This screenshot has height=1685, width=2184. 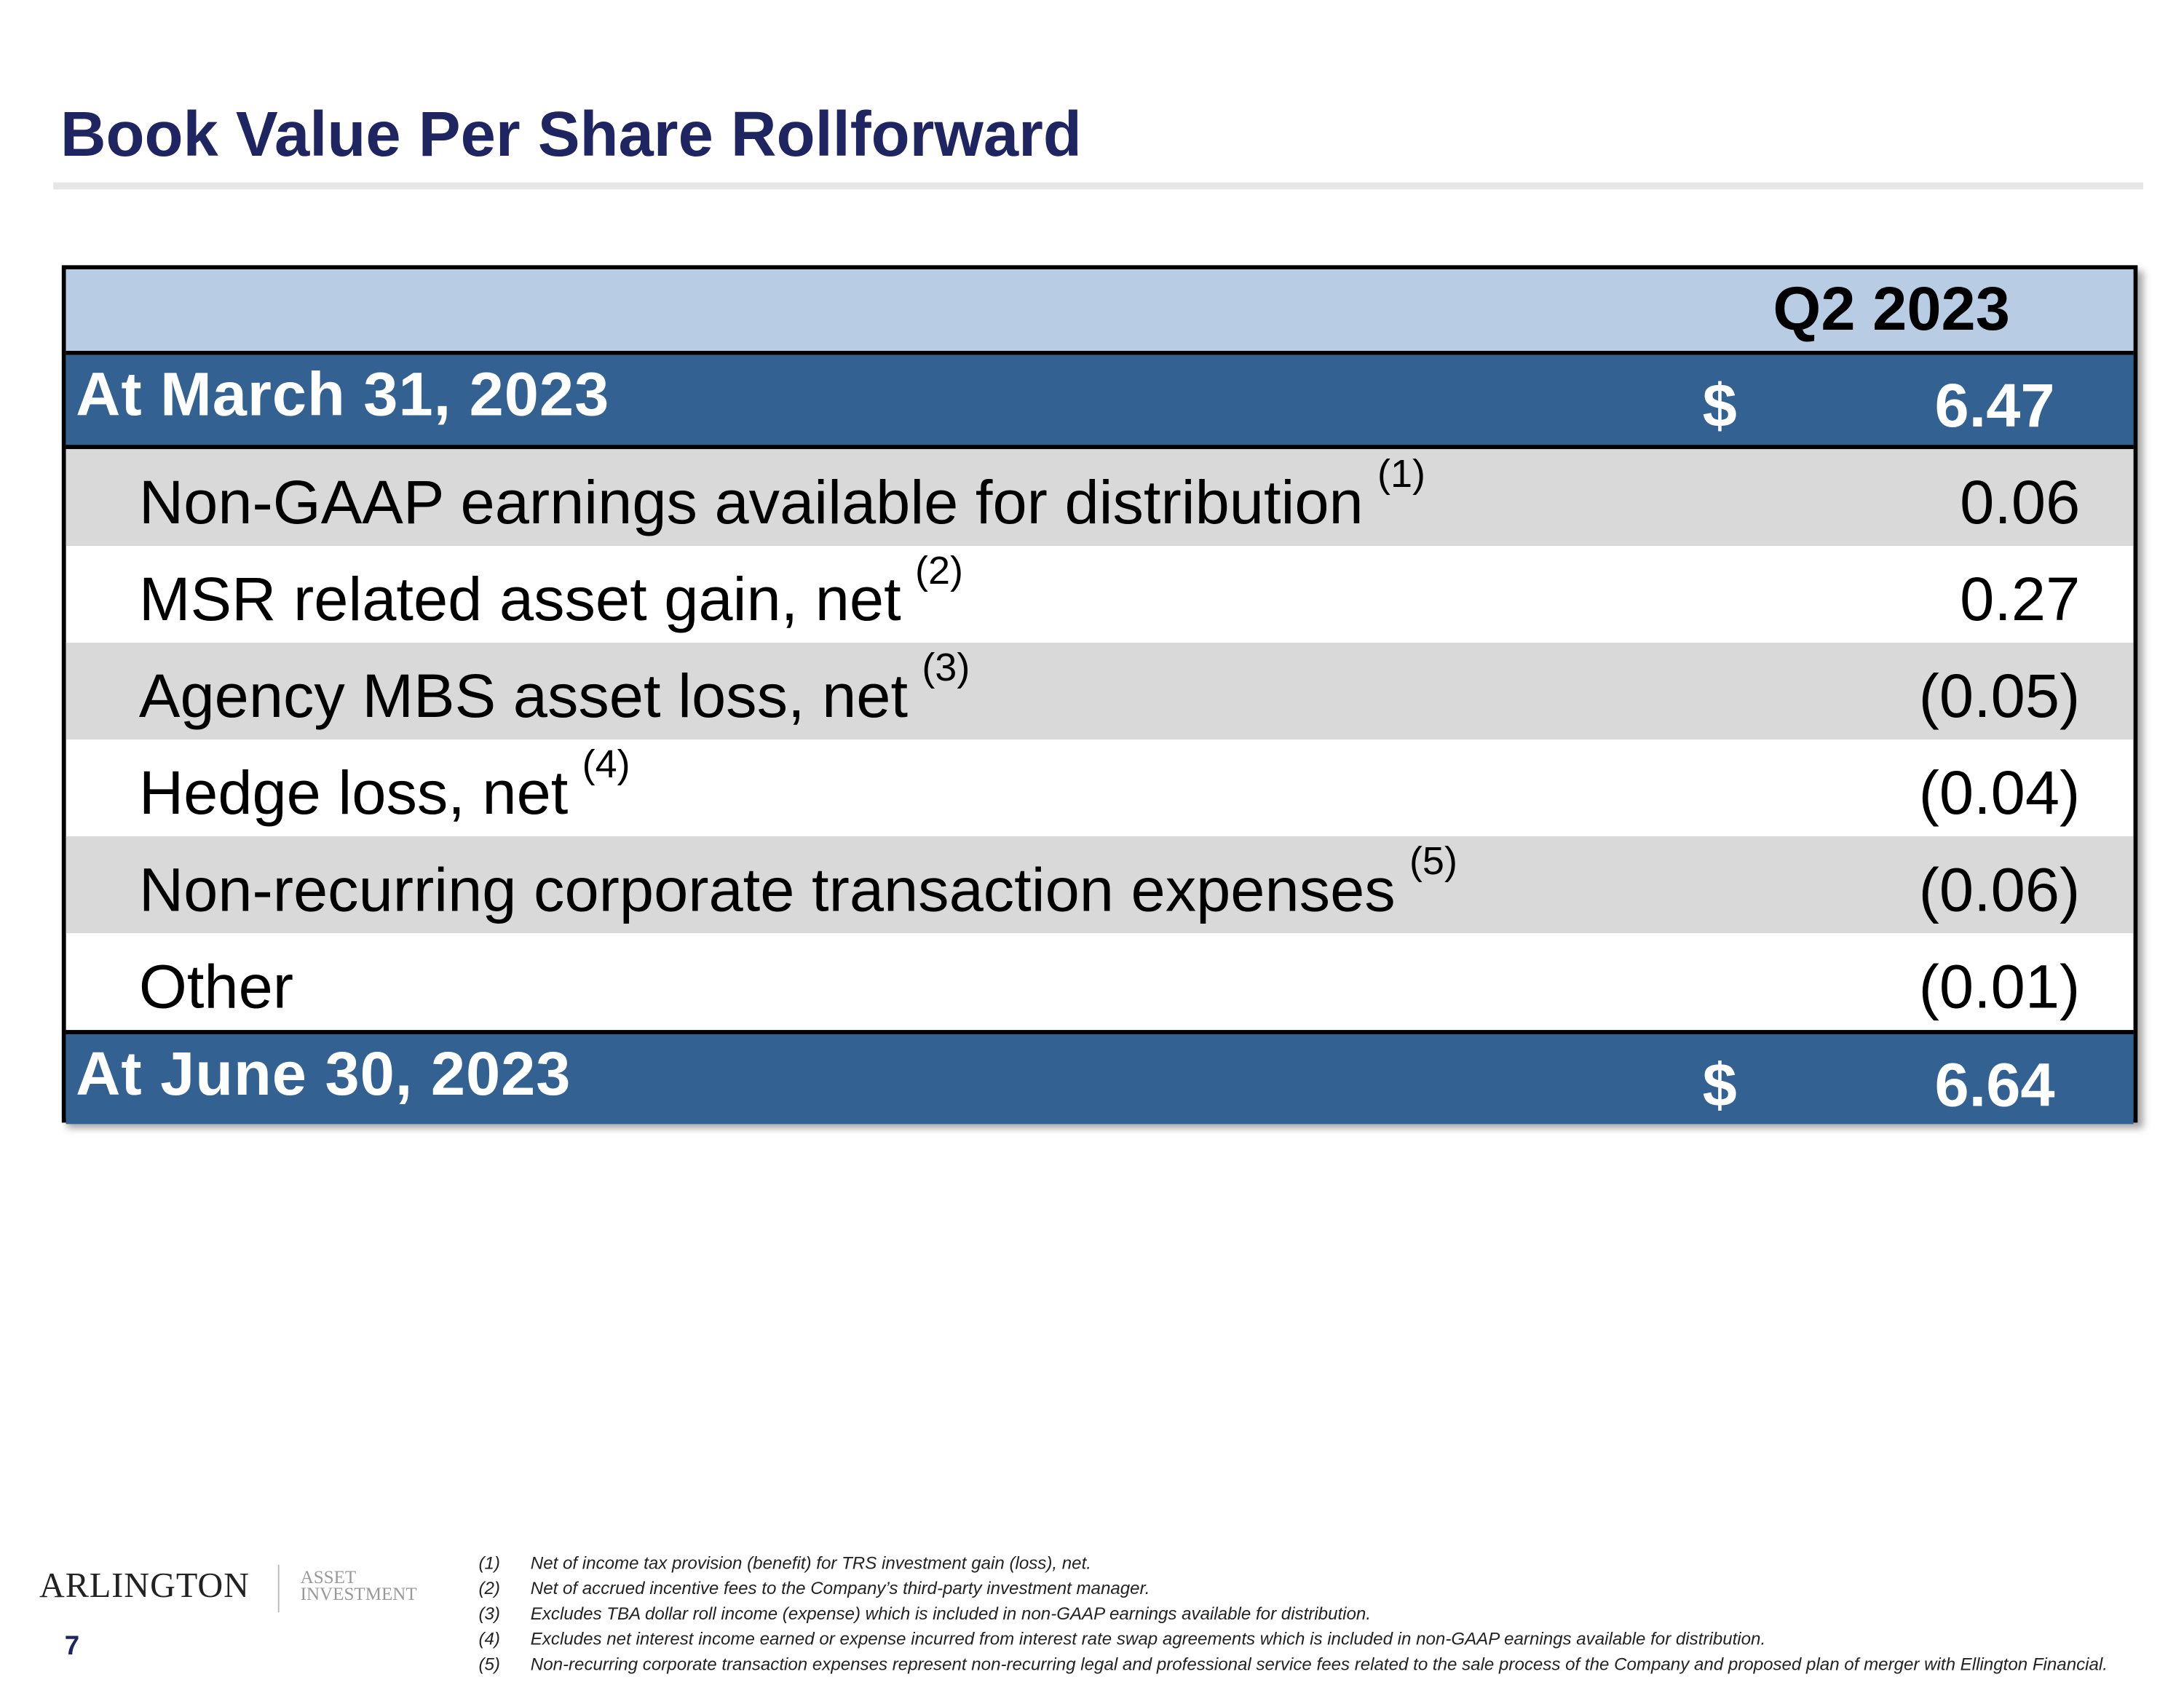 I want to click on footnote-ref: (5), so click(x=1433, y=860).